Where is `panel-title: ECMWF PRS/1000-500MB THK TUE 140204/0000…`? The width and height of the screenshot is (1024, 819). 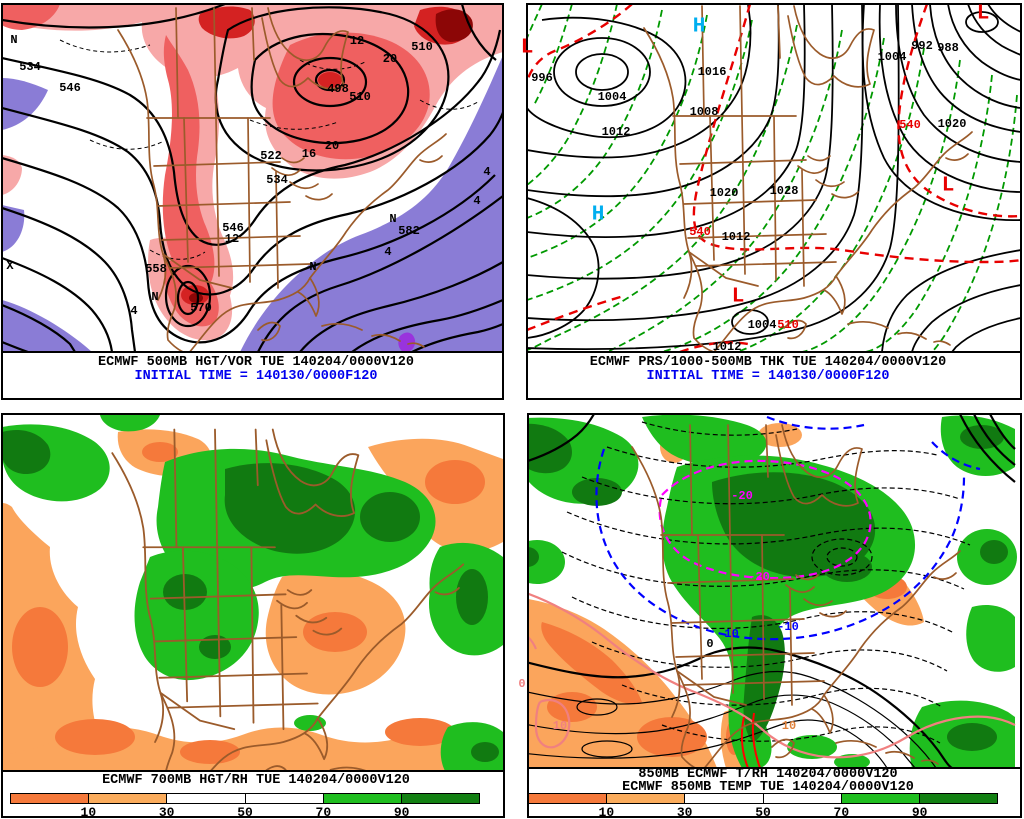 panel-title: ECMWF PRS/1000-500MB THK TUE 140204/0000… is located at coordinates (768, 362).